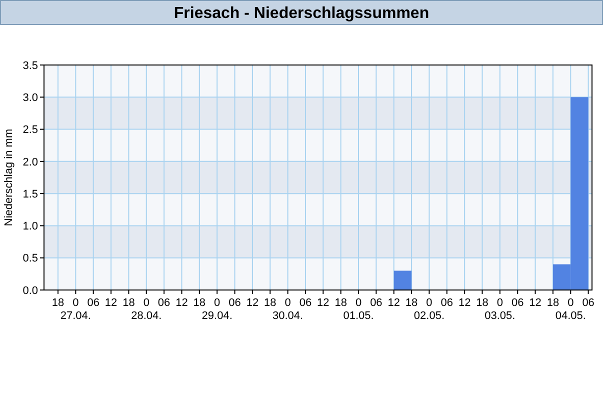 Image resolution: width=603 pixels, height=400 pixels. I want to click on y-tick-label: 0.5, so click(30, 258).